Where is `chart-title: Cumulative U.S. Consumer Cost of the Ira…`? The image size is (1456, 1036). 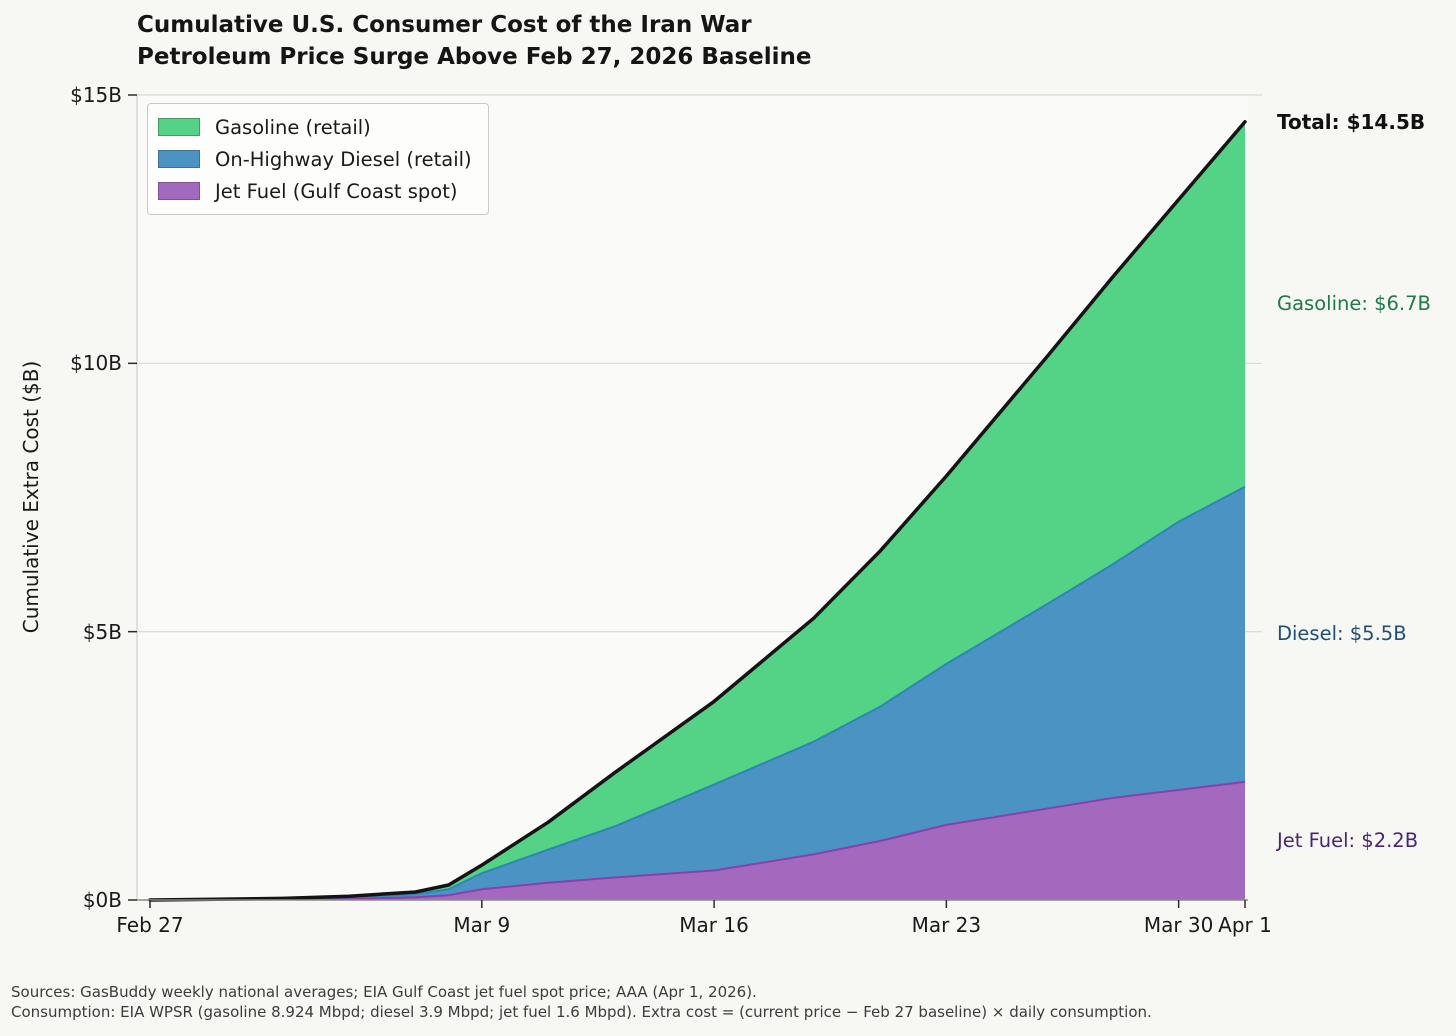 chart-title: Cumulative U.S. Consumer Cost of the Ira… is located at coordinates (474, 41).